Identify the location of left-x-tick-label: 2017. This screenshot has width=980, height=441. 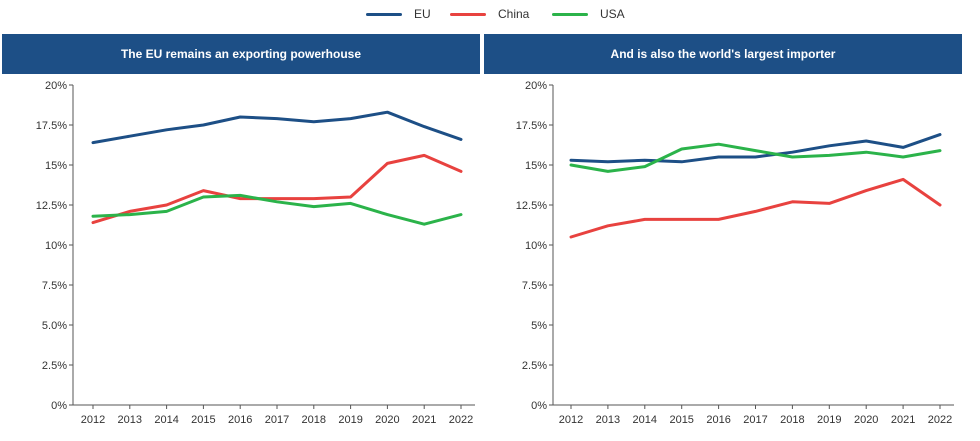
(277, 420).